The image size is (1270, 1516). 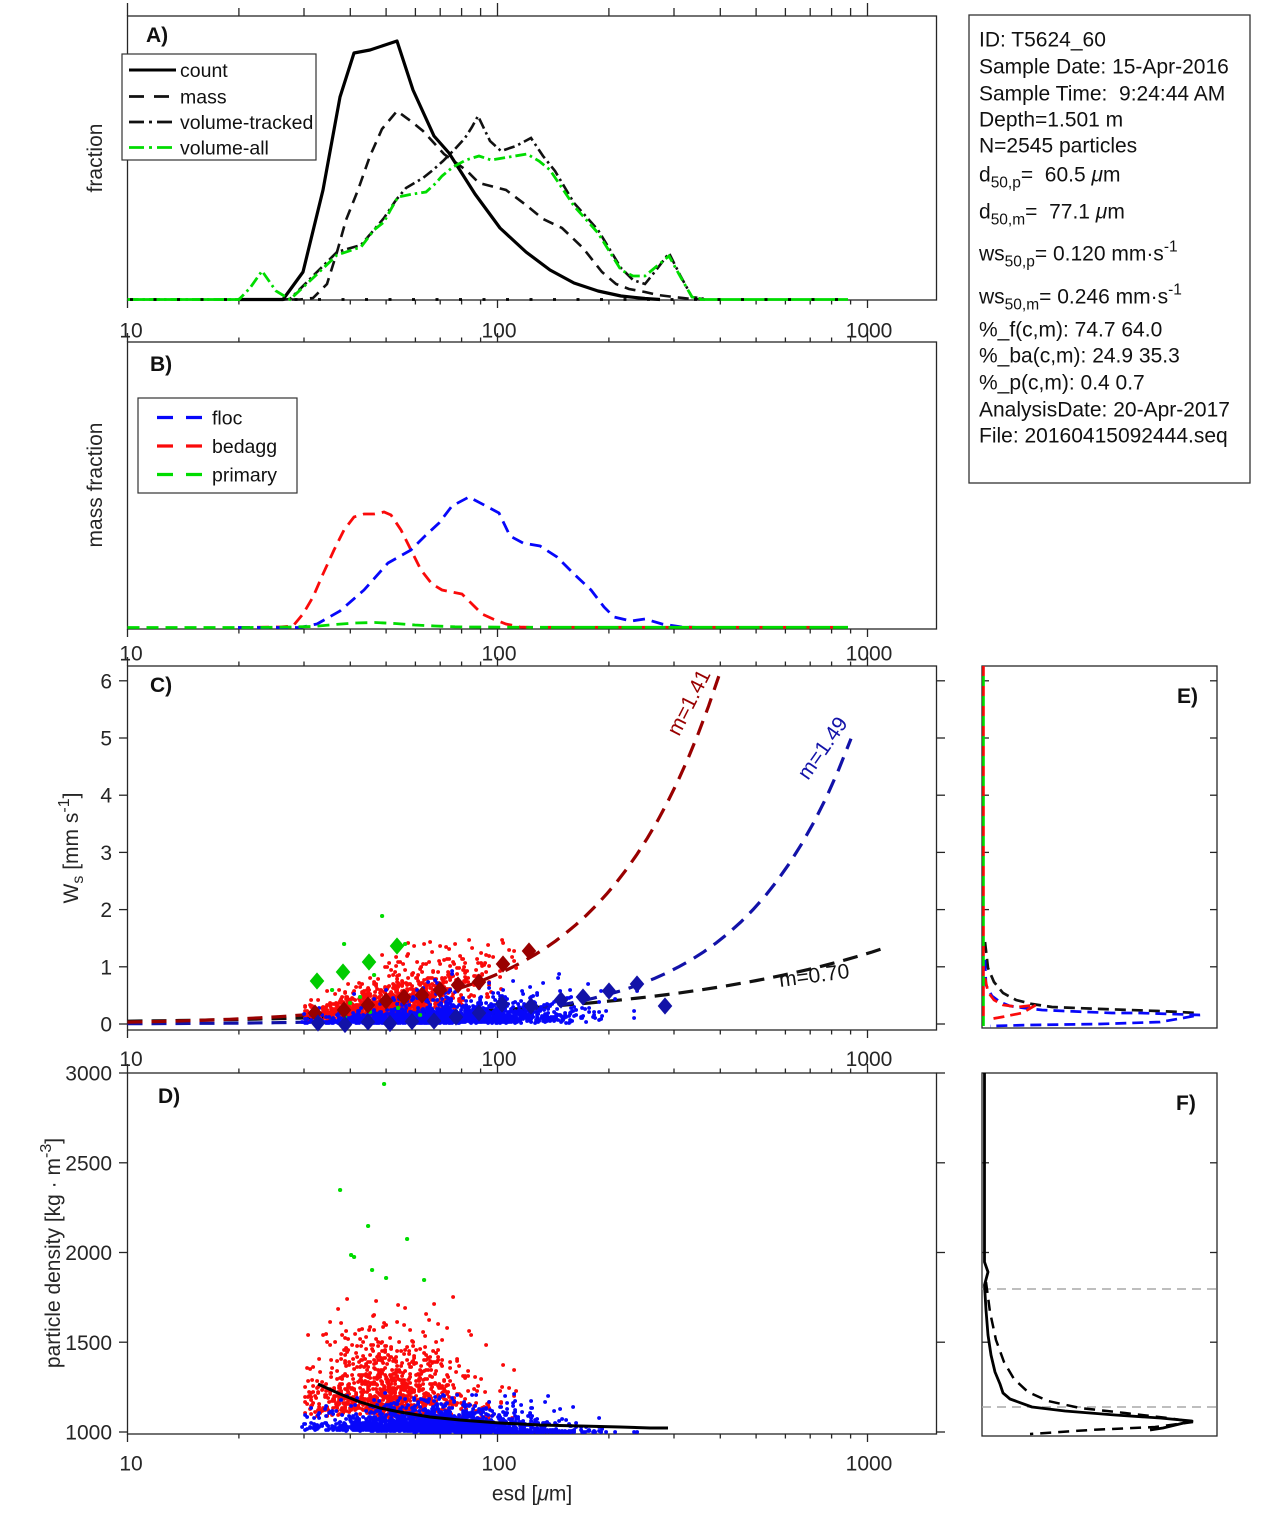 What do you see at coordinates (1058, 146) in the screenshot?
I see `svg-text: N=2545 particles` at bounding box center [1058, 146].